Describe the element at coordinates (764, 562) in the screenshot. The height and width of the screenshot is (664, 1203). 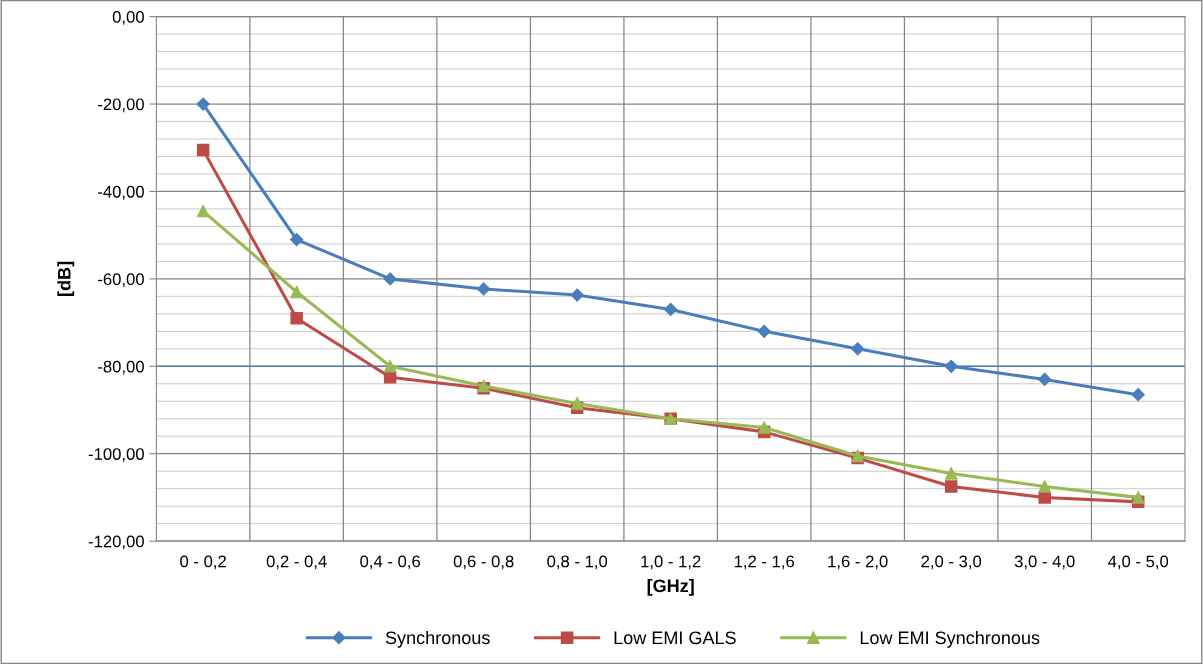
I see `x-tick-label: 1,2 - 1,6` at that location.